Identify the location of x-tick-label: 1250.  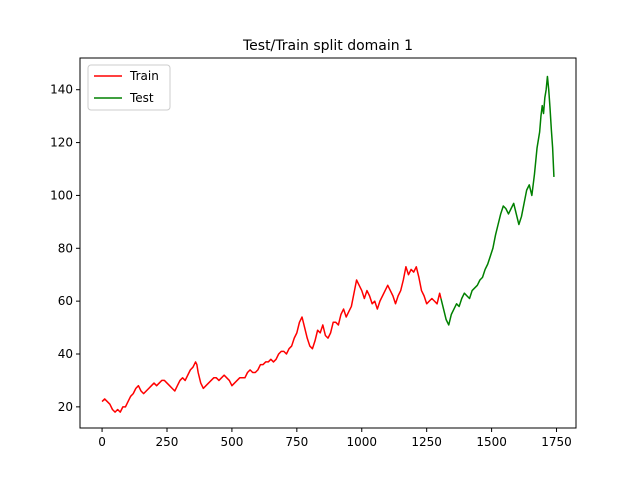
(426, 442).